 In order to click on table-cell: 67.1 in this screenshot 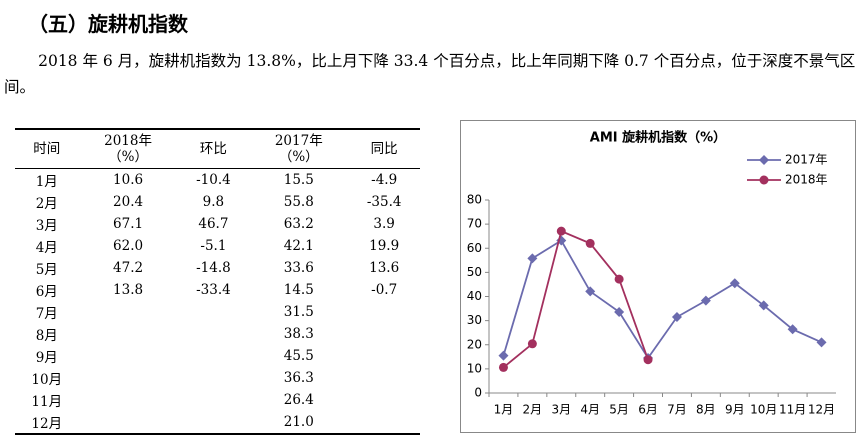, I will do `click(128, 224)`.